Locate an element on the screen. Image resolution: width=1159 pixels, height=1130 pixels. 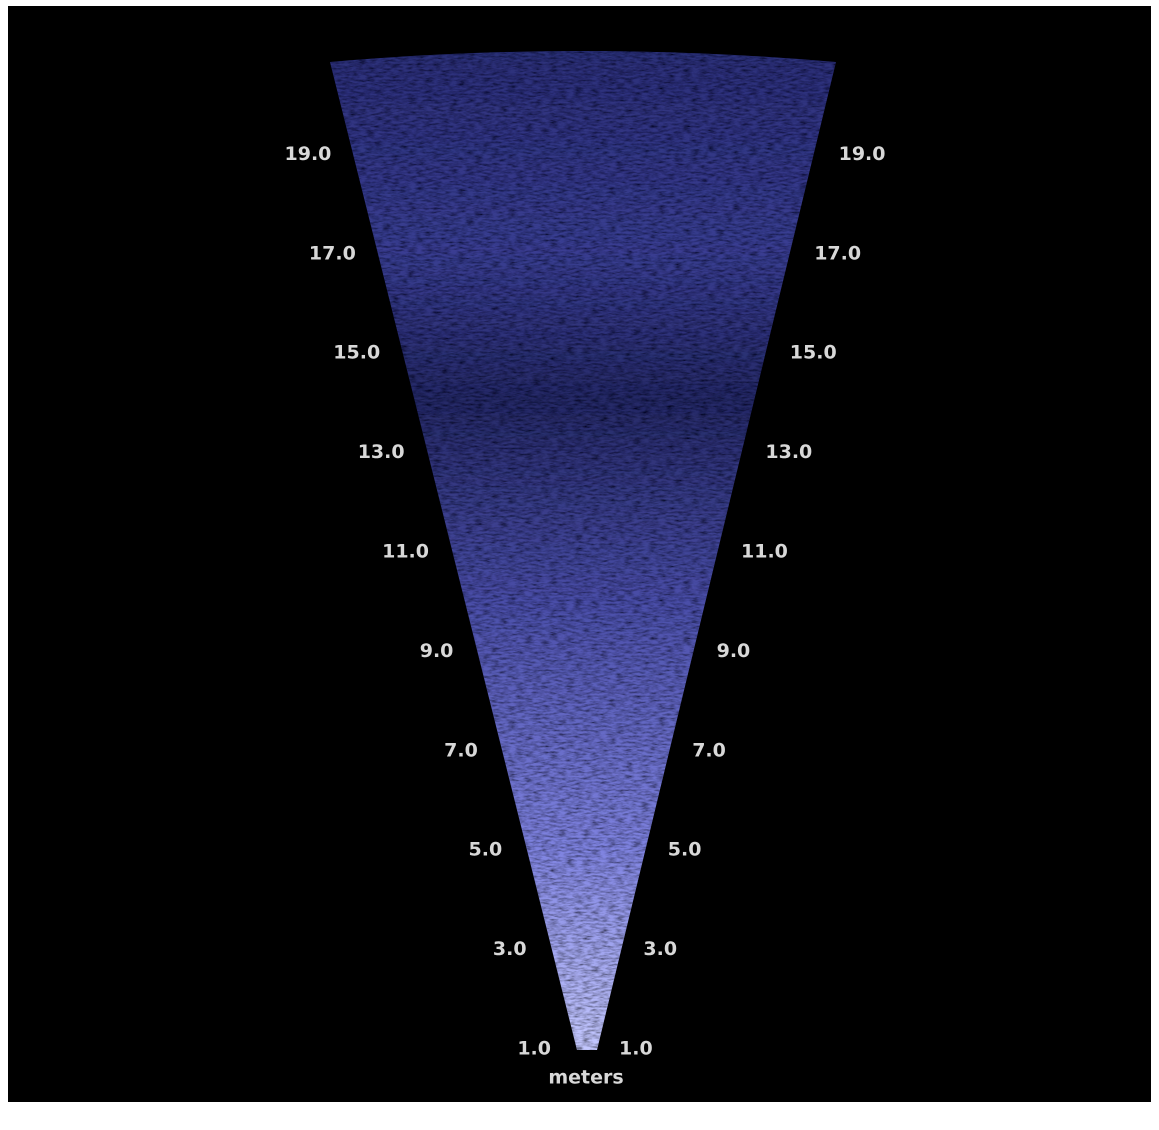
range-label-left: 11.0 is located at coordinates (405, 552).